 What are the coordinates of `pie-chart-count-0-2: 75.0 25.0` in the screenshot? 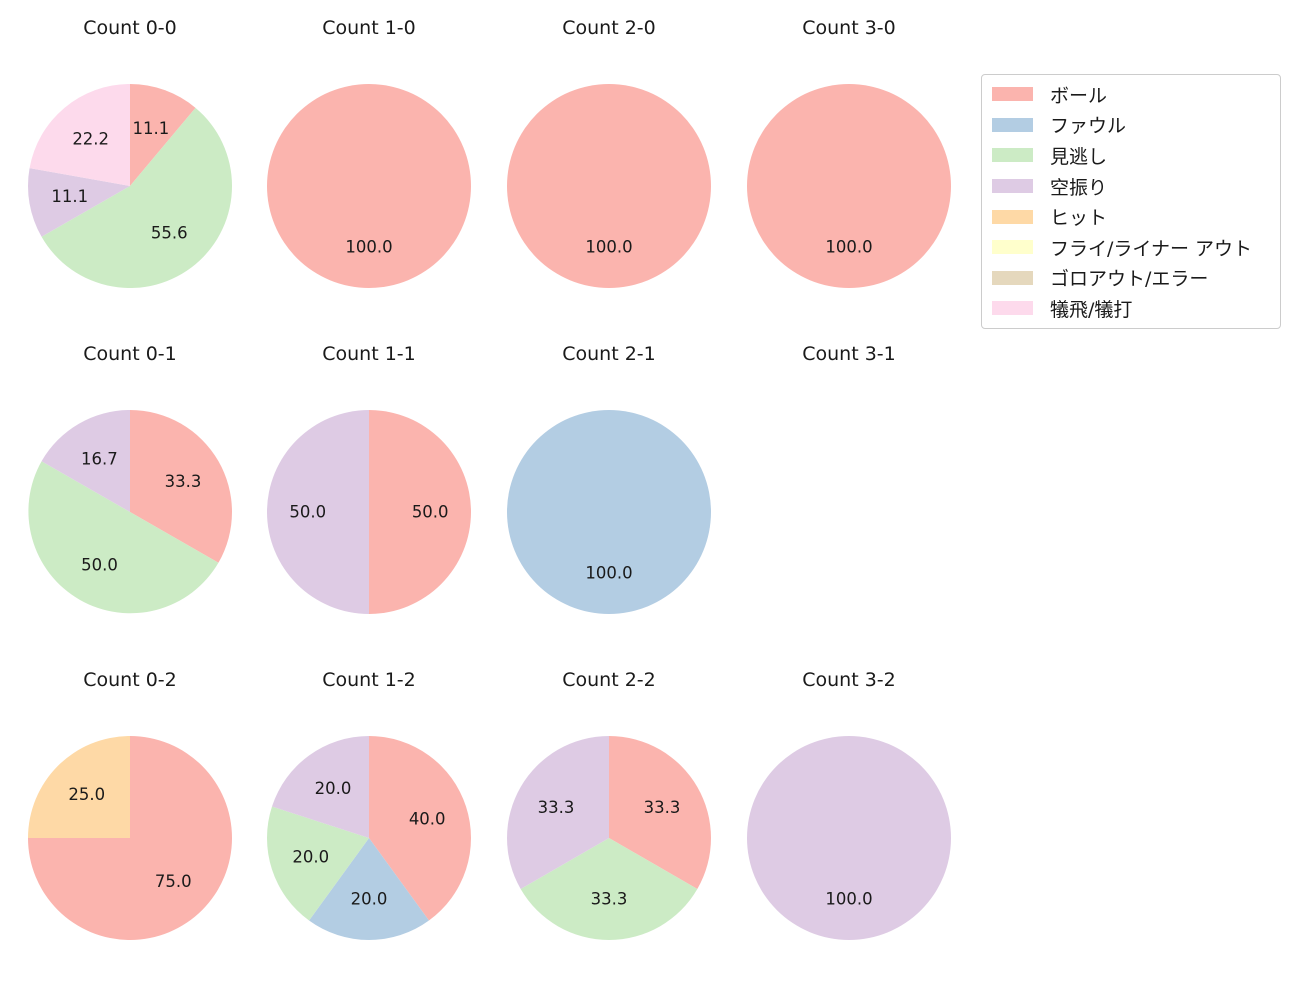 It's located at (130, 838).